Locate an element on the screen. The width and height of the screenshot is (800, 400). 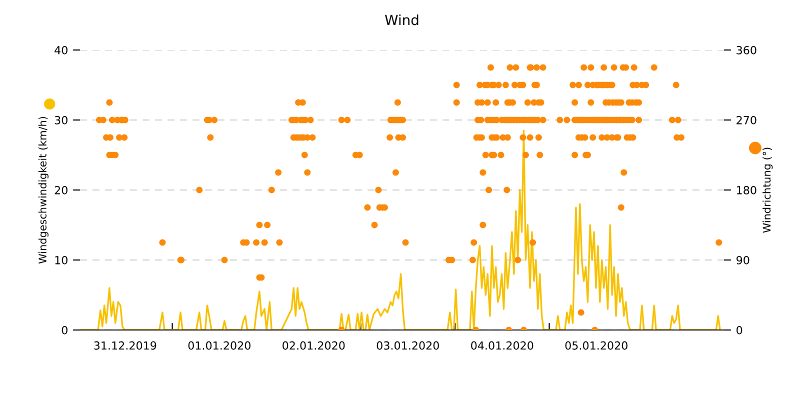
y-axis-title: Windgeschwindigkeit (km/h) is located at coordinates (43, 190).